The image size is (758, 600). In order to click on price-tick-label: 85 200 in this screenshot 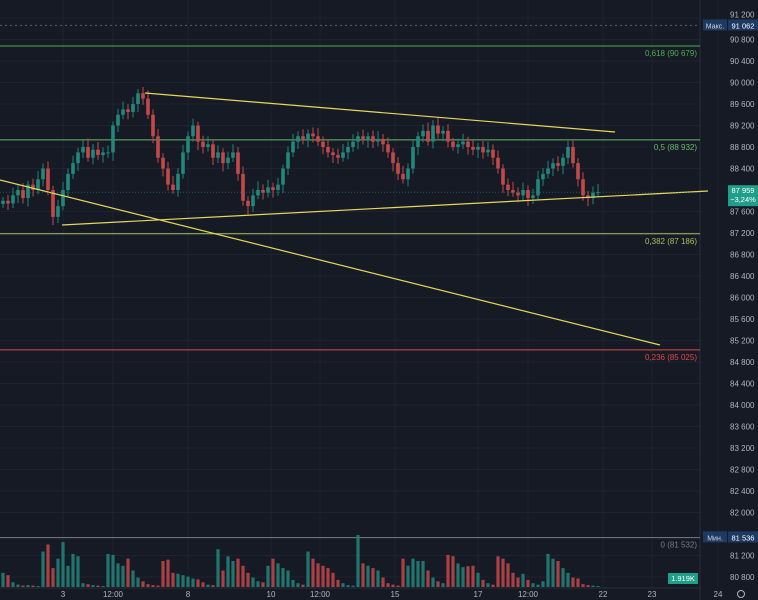, I will do `click(742, 341)`.